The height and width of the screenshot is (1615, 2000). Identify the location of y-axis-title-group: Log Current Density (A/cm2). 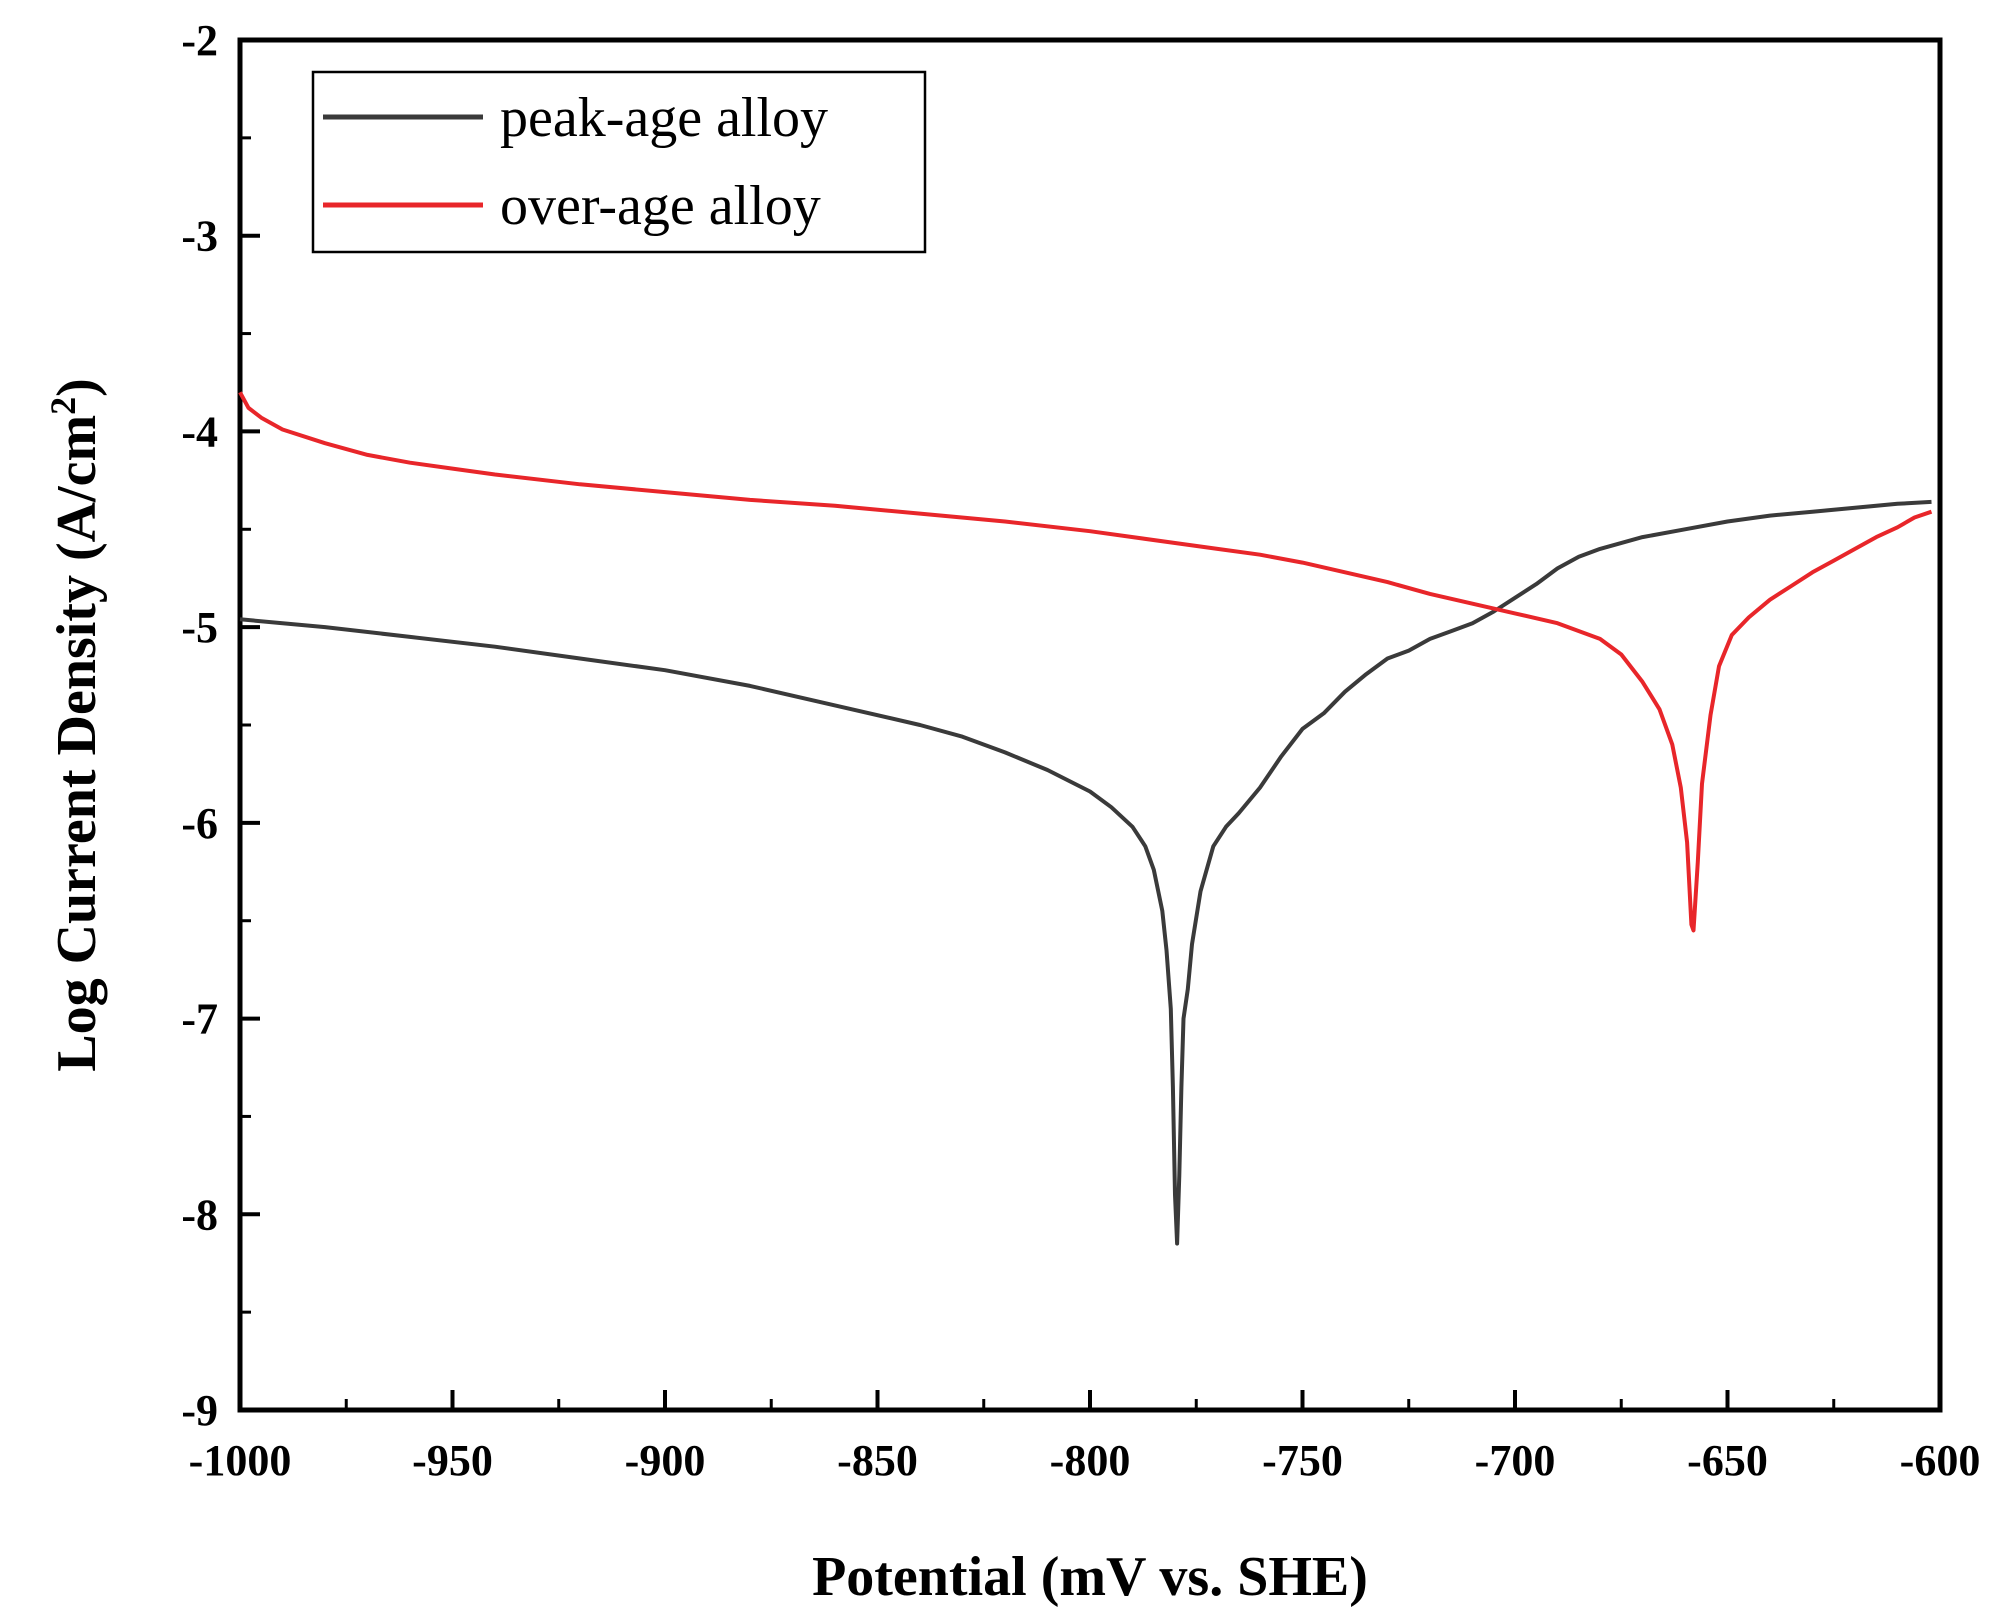
(75, 725).